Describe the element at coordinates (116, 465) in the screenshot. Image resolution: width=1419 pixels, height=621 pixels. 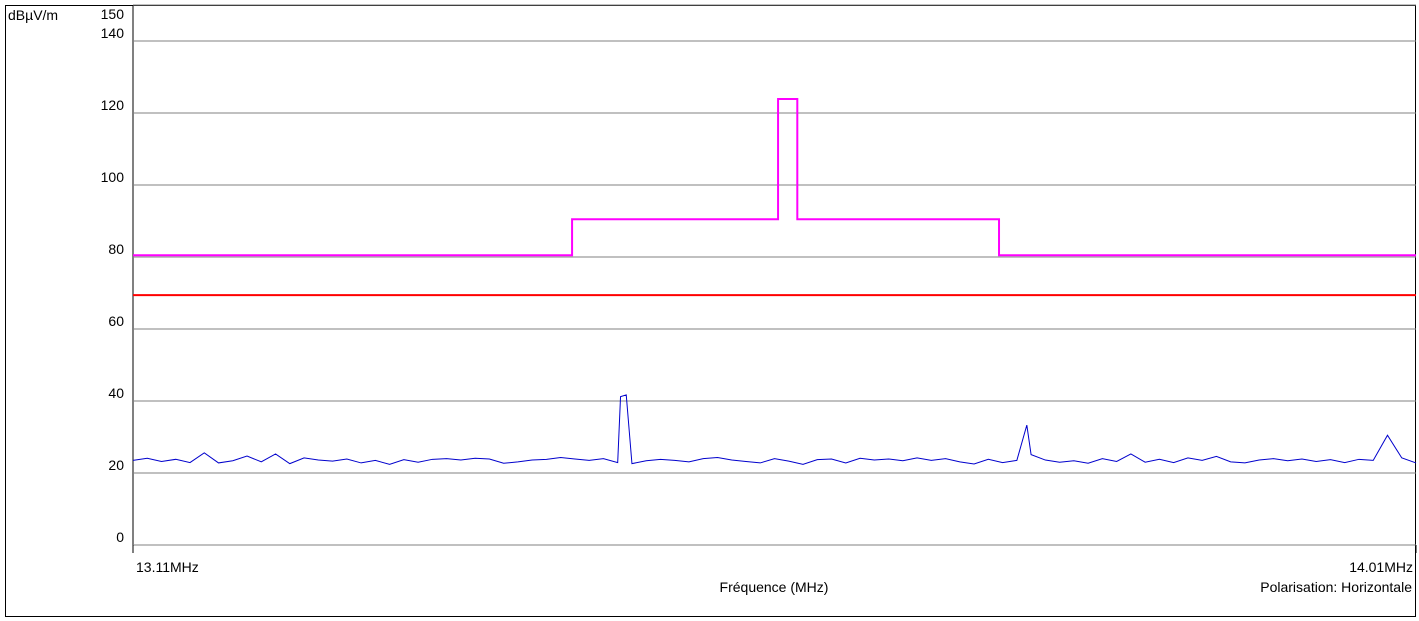
I see `y-tick-label: 20` at that location.